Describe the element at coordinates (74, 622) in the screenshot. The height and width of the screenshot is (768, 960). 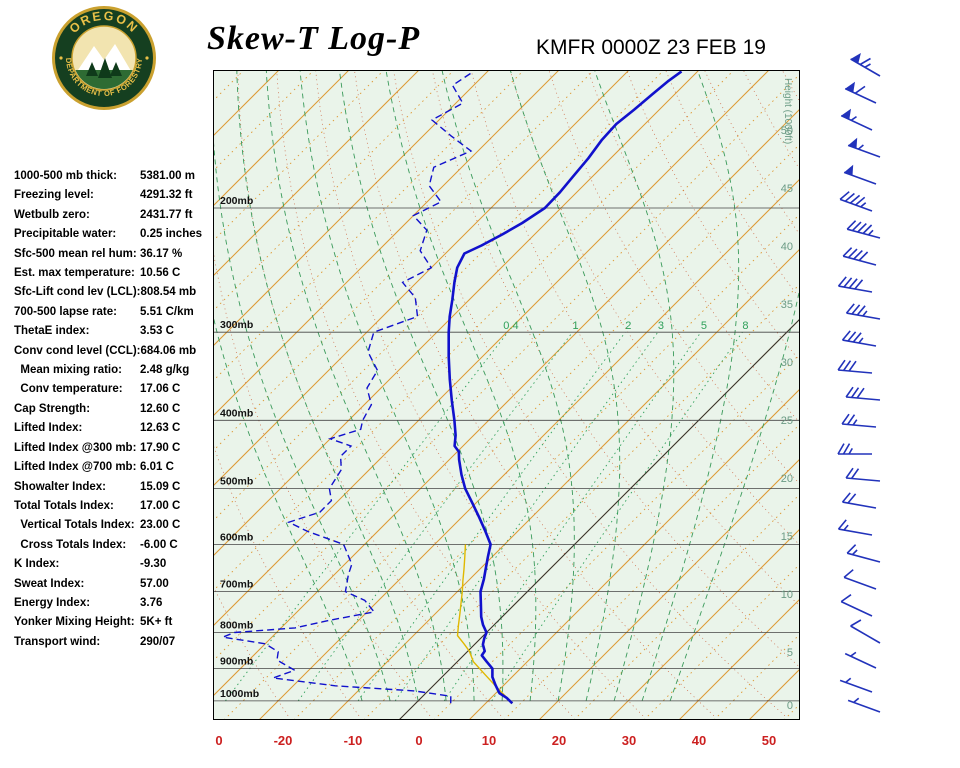
I see `index-label: Yonker Mixing Height:` at that location.